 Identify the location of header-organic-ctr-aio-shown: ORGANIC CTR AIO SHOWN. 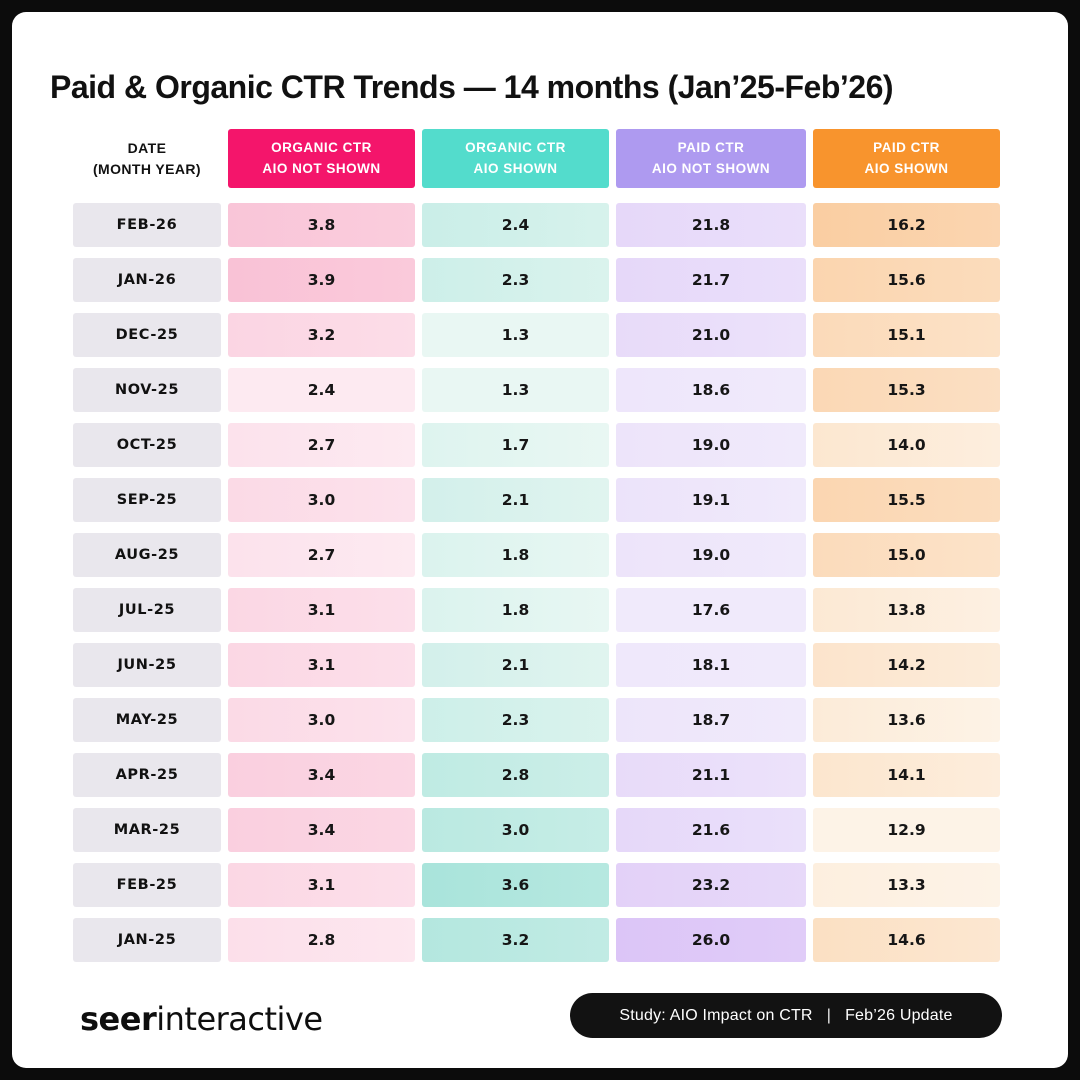
(515, 158).